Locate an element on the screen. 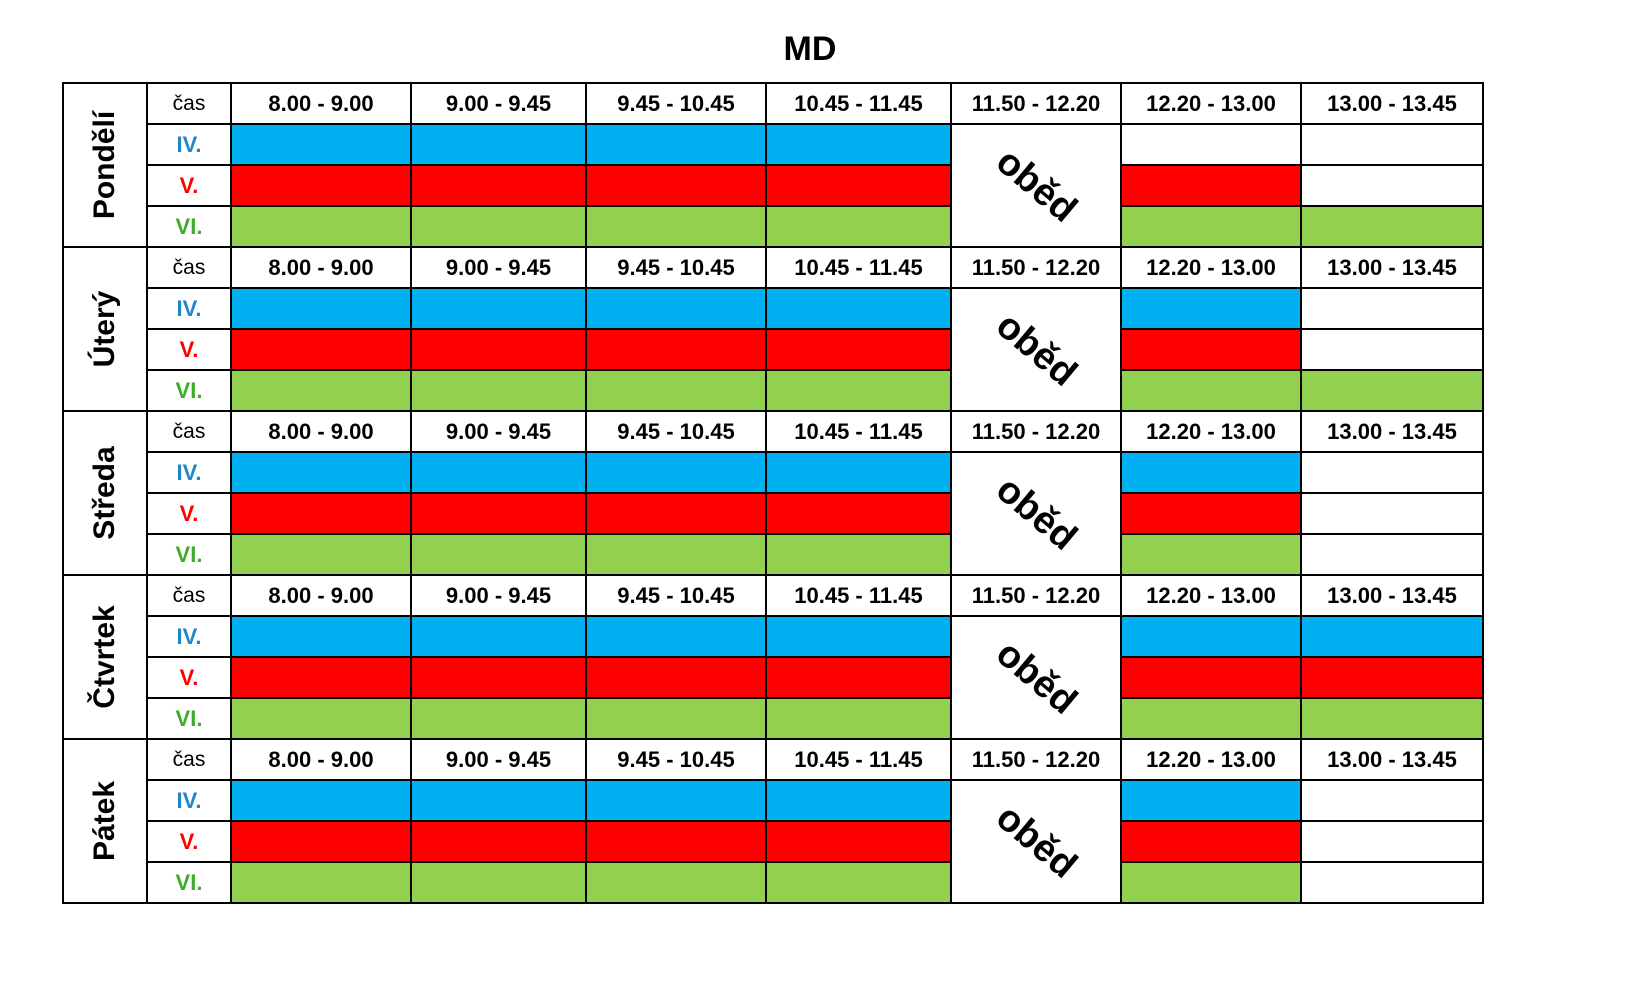  day-label: Pondělí is located at coordinates (104, 165).